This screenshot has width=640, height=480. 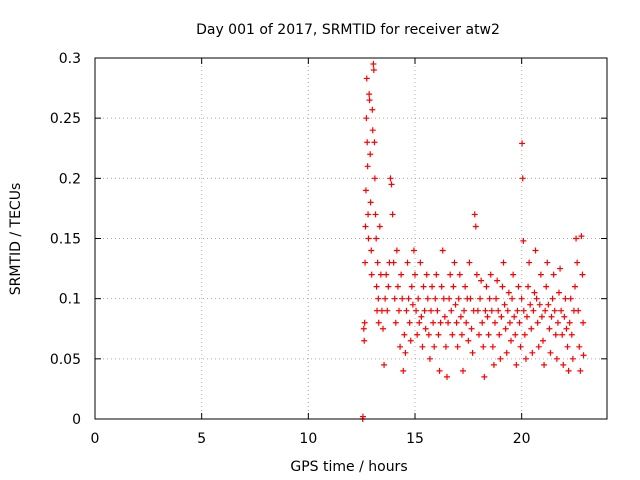 I want to click on y-tick-label: 0.05, so click(x=65, y=360).